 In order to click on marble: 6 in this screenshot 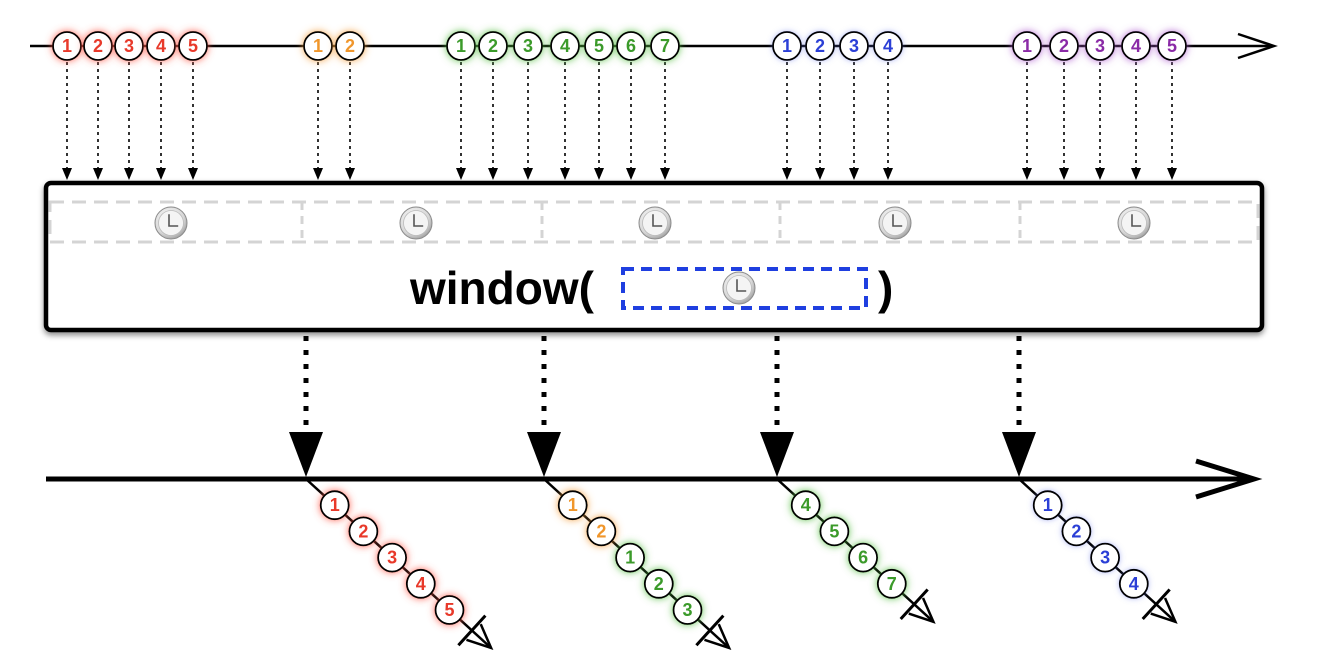, I will do `click(863, 558)`.